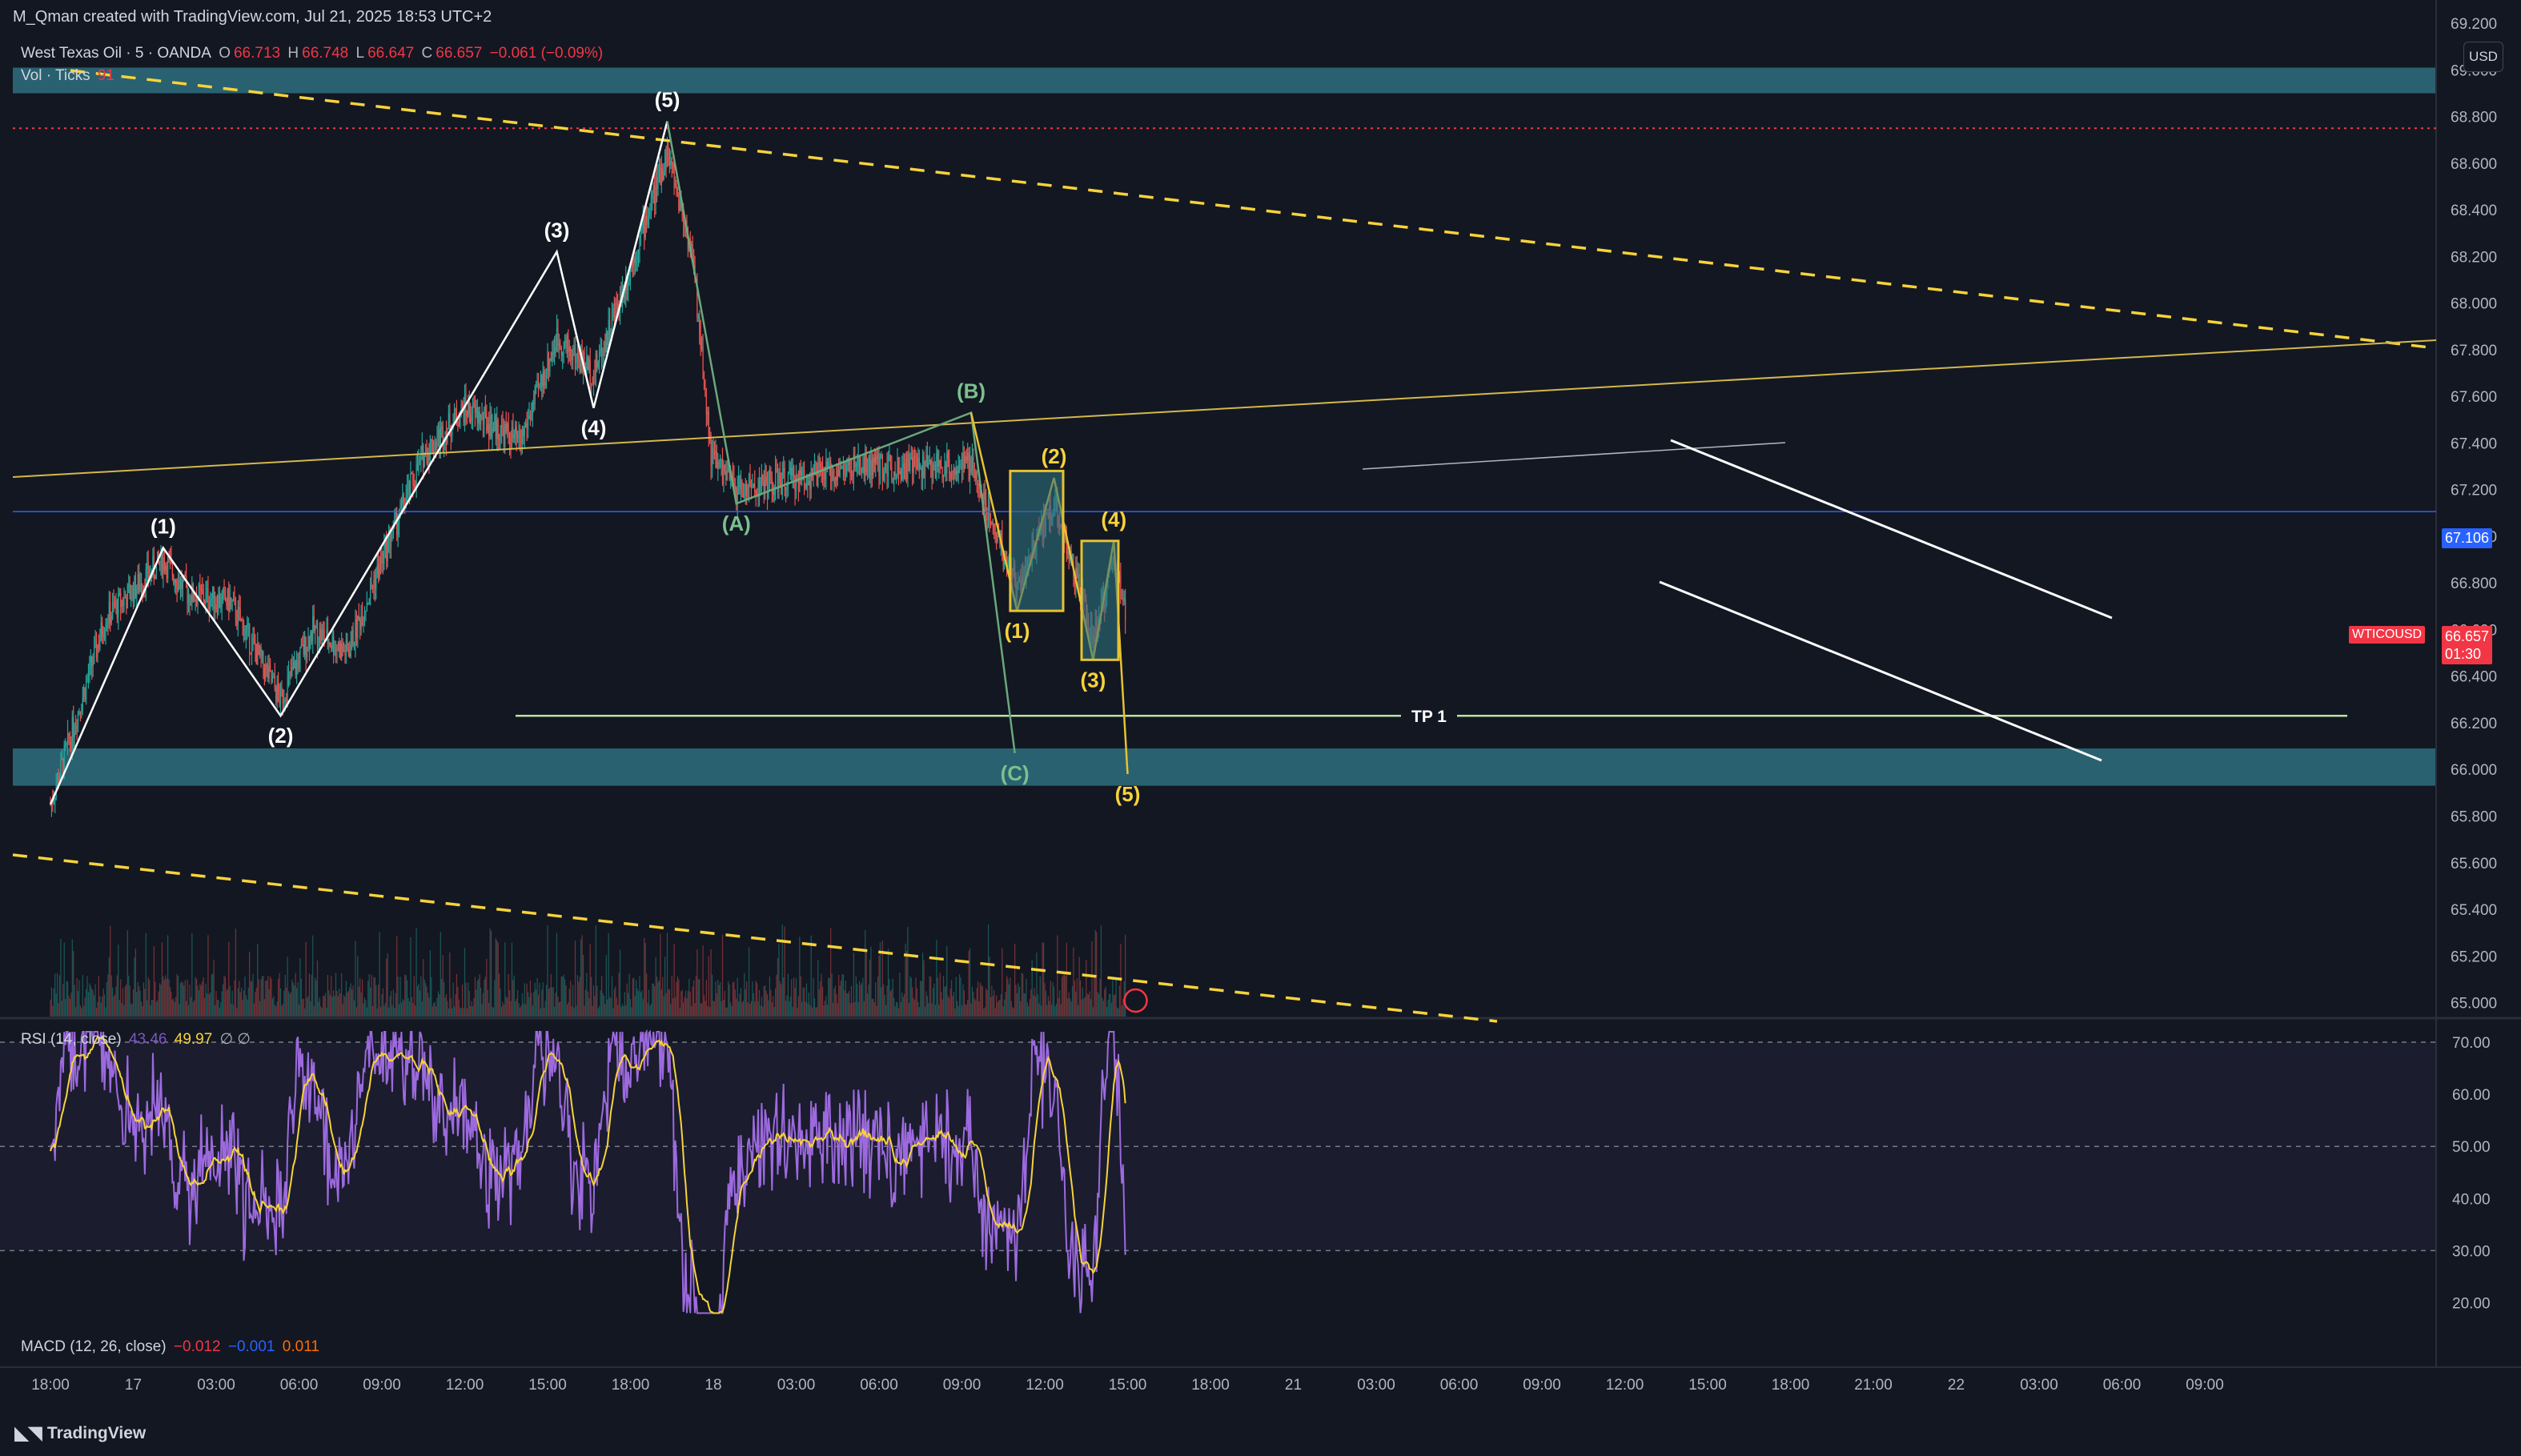 The image size is (2521, 1456). Describe the element at coordinates (80, 1433) in the screenshot. I see `tradingview-logo: ◣◥ TradingView` at that location.